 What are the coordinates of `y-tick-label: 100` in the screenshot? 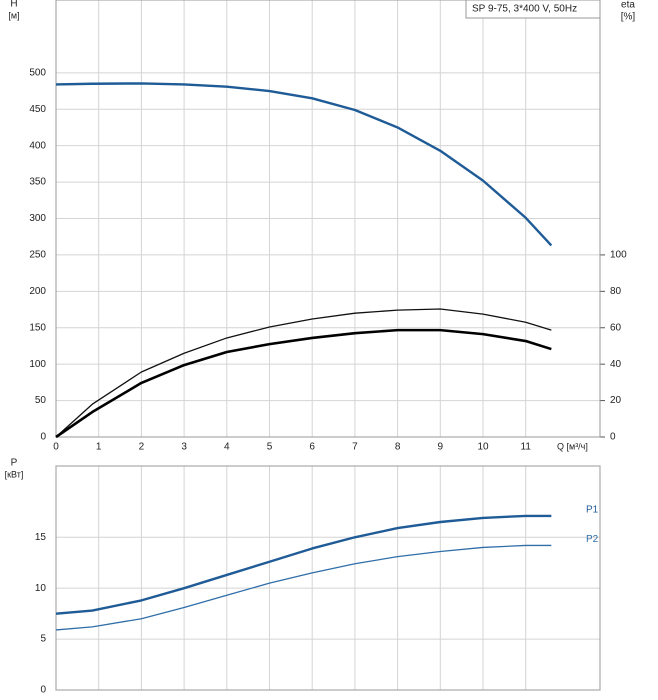 It's located at (37, 364).